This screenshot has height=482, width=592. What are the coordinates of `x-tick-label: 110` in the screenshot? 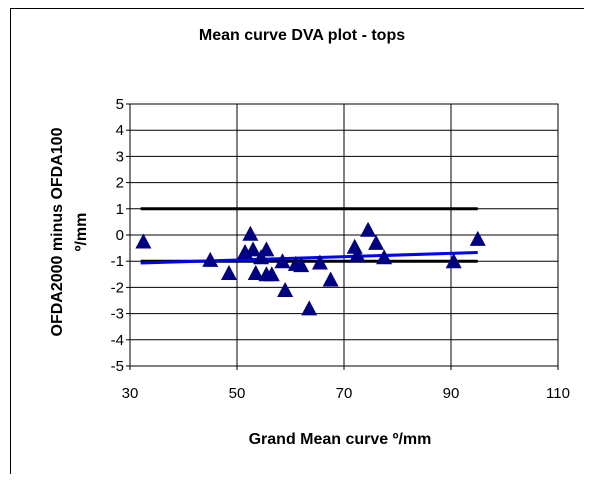 It's located at (558, 393).